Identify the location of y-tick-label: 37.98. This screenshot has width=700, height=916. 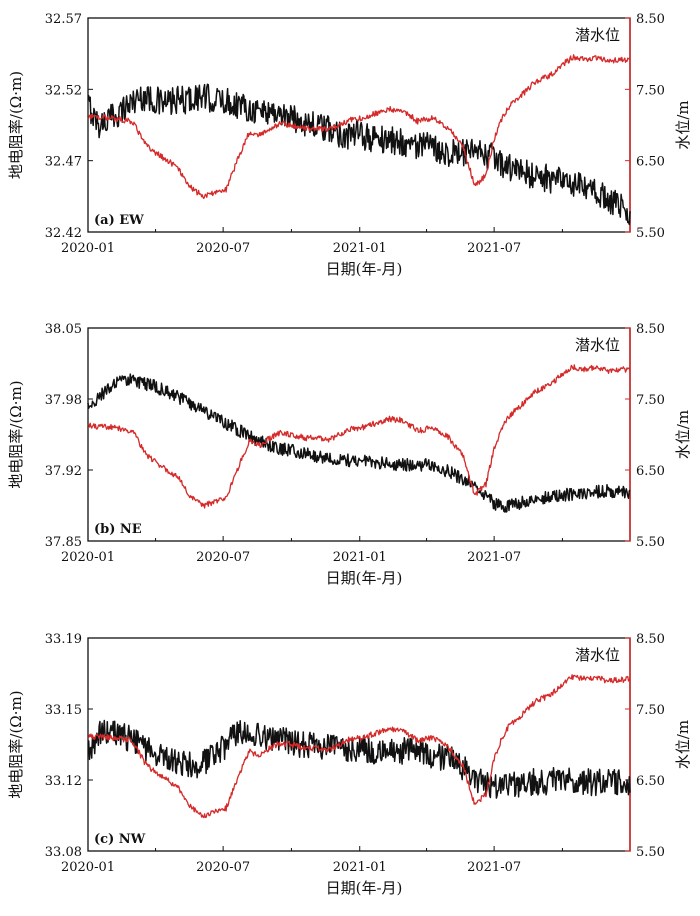
(63, 400).